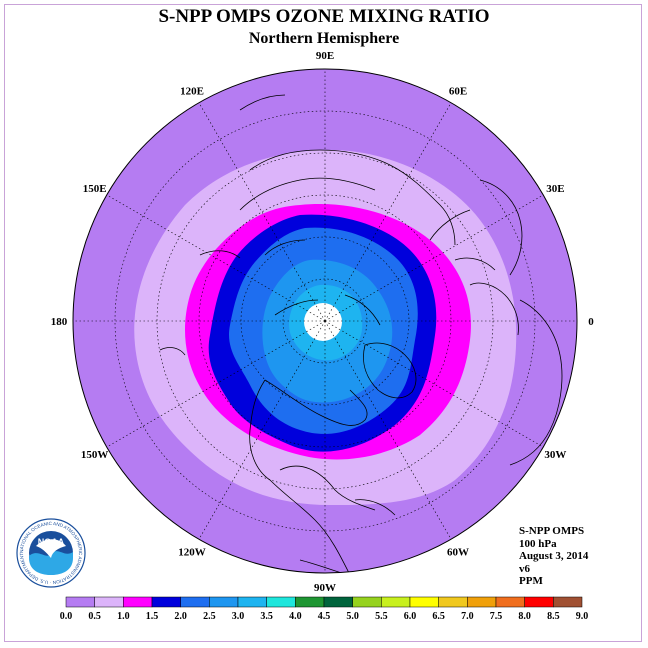  Describe the element at coordinates (496, 616) in the screenshot. I see `colorbar-tick-label: 7.5` at that location.